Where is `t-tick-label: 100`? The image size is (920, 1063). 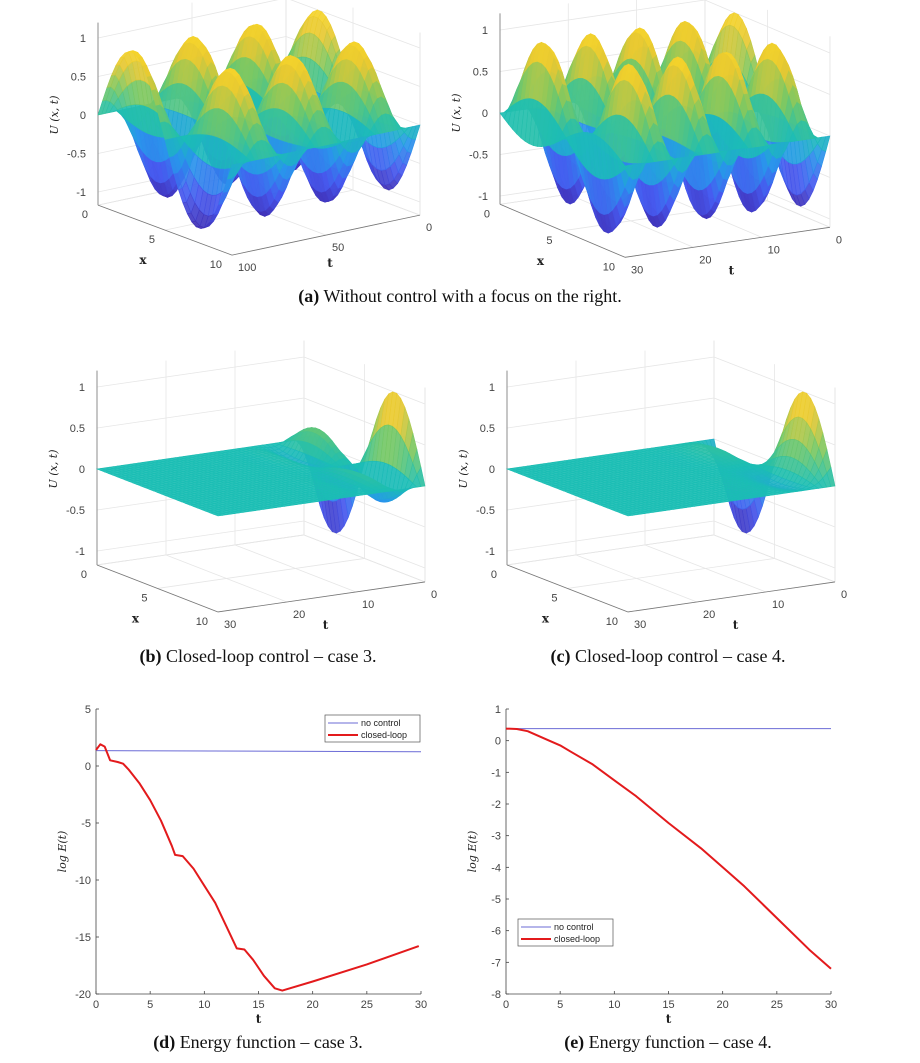 t-tick-label: 100 is located at coordinates (247, 268).